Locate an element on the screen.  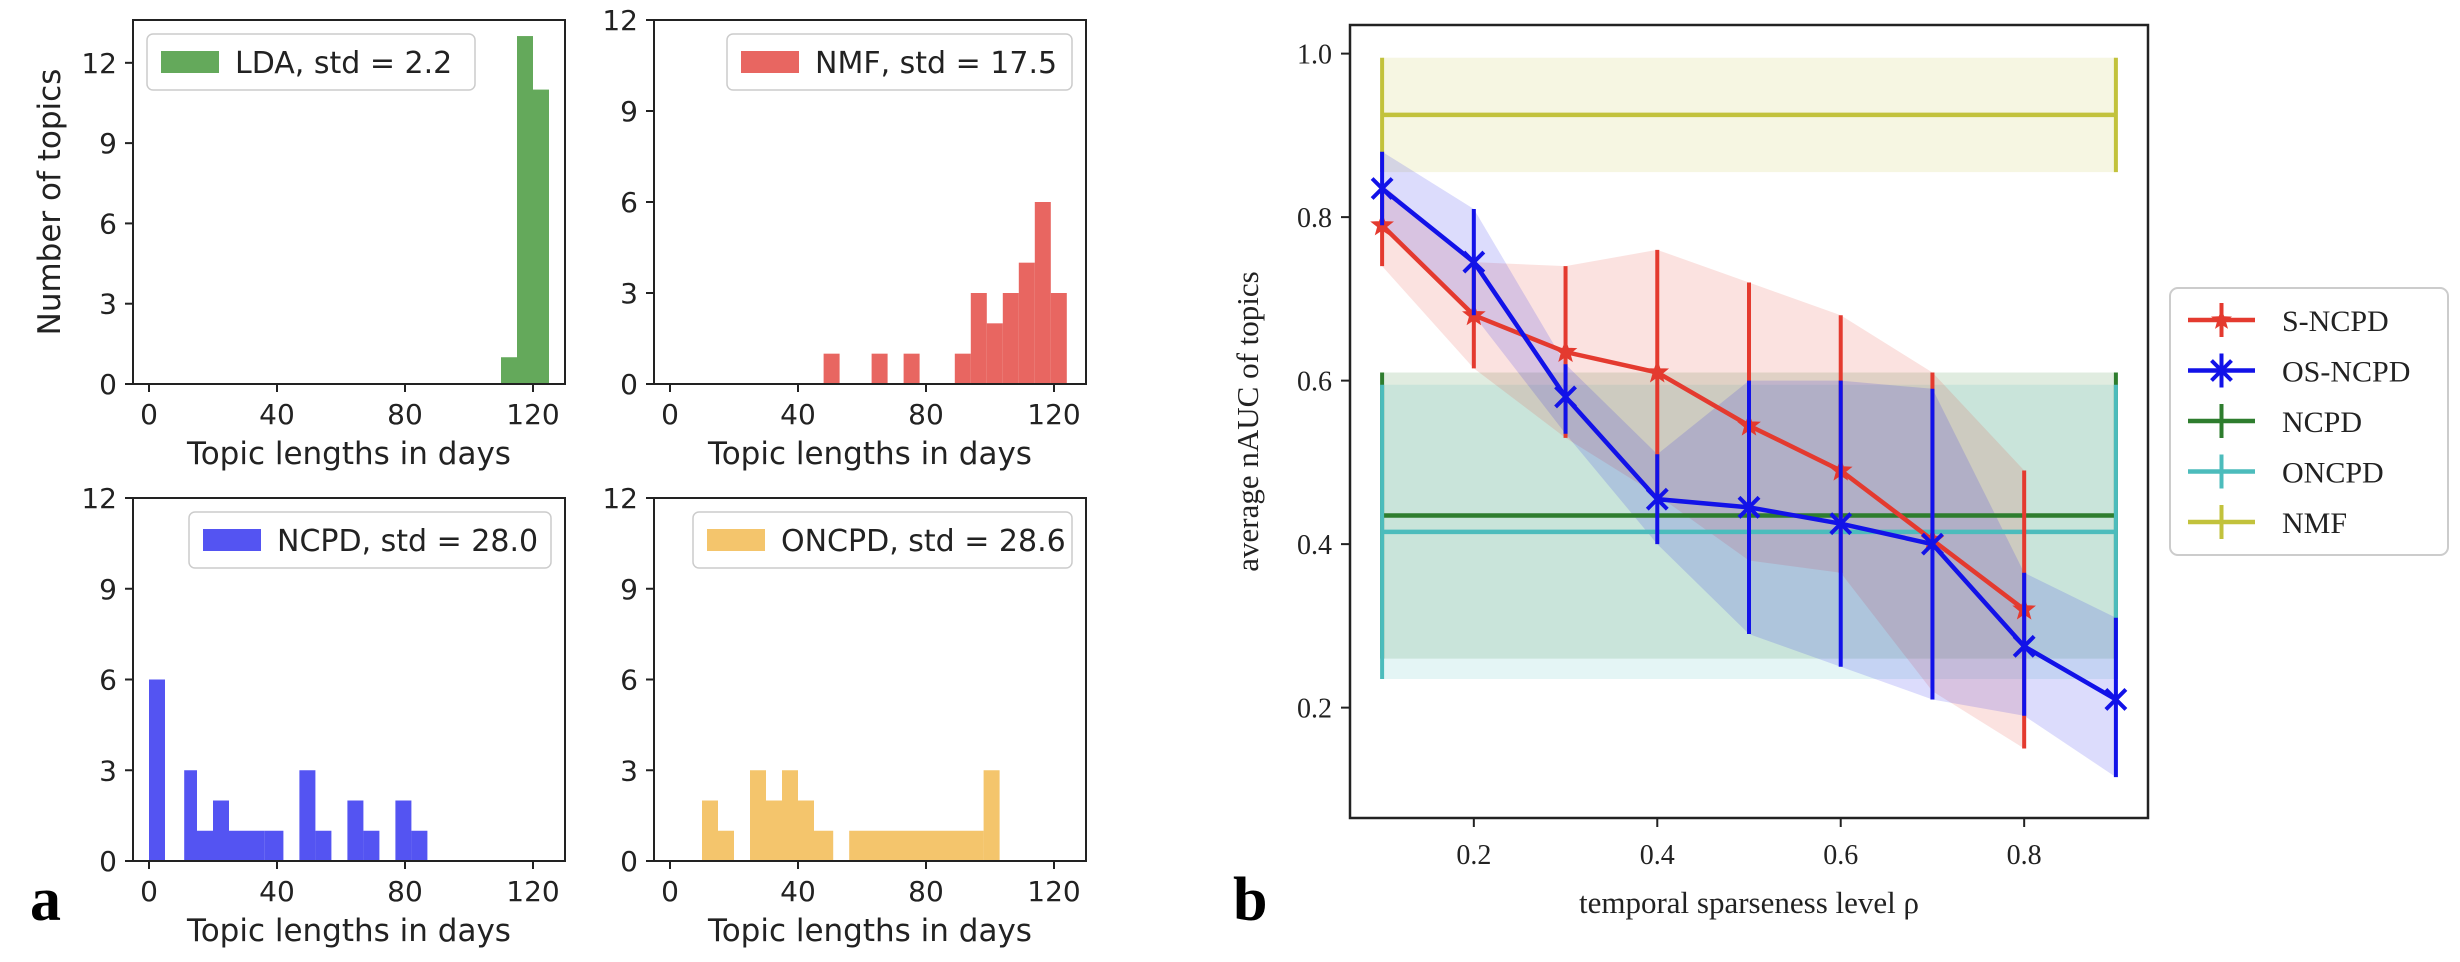
nauc-legend: S-NCPD OS-NCPD NCPD ONCPD NMF is located at coordinates (2309, 421).